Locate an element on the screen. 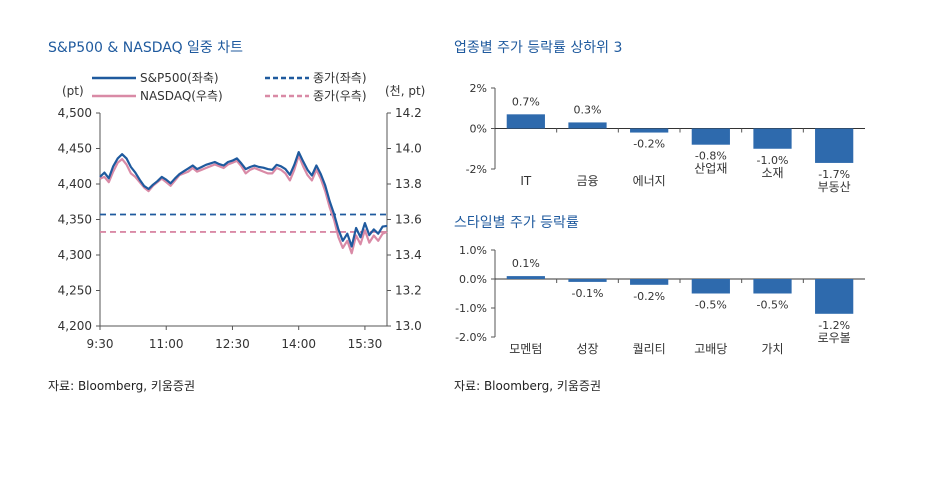 The image size is (944, 487). nasdaq-series-line is located at coordinates (243, 204).